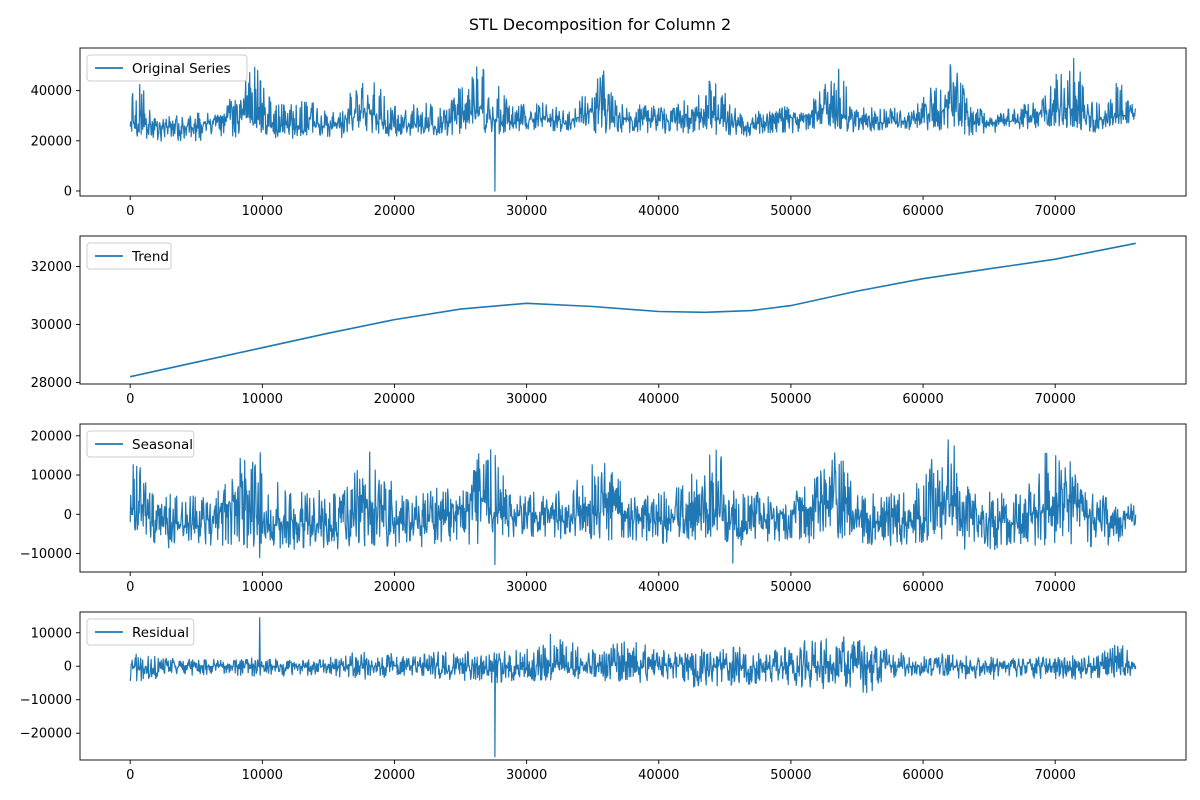  What do you see at coordinates (922, 399) in the screenshot?
I see `trend-x-tick-label: 60000` at bounding box center [922, 399].